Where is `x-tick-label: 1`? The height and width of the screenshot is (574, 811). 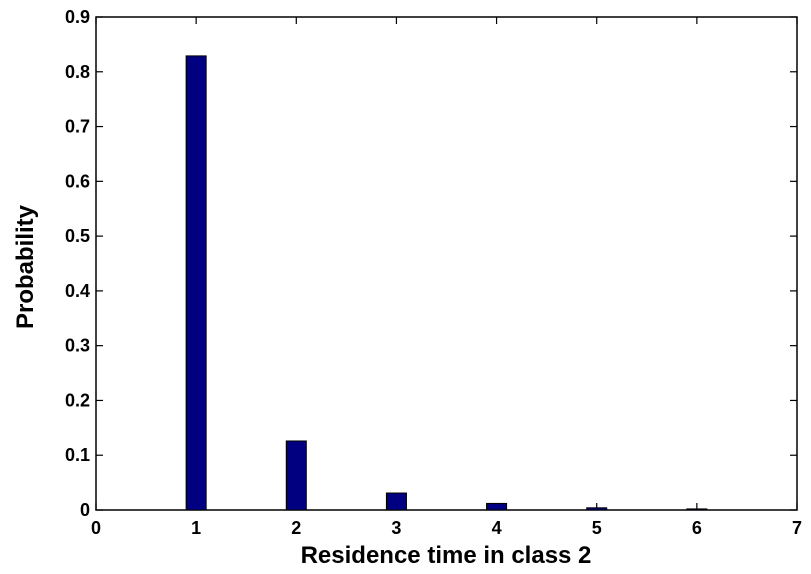 x-tick-label: 1 is located at coordinates (196, 528).